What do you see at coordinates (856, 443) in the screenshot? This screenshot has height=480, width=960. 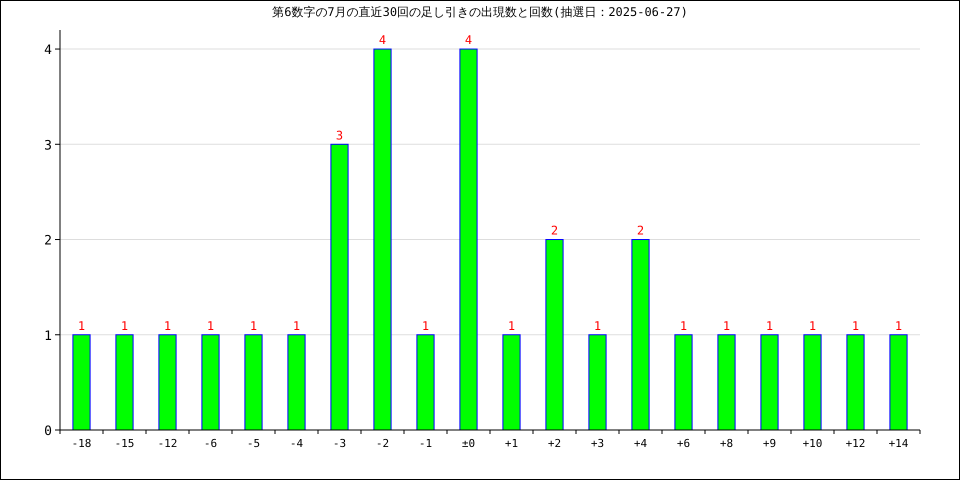 I see `x-tick-label: +12` at bounding box center [856, 443].